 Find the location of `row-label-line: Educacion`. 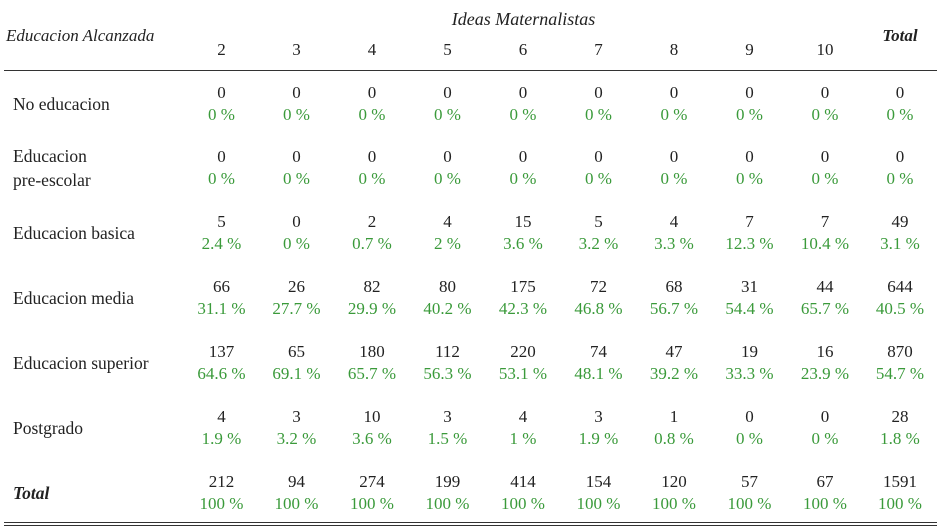

row-label-line: Educacion is located at coordinates (50, 156).